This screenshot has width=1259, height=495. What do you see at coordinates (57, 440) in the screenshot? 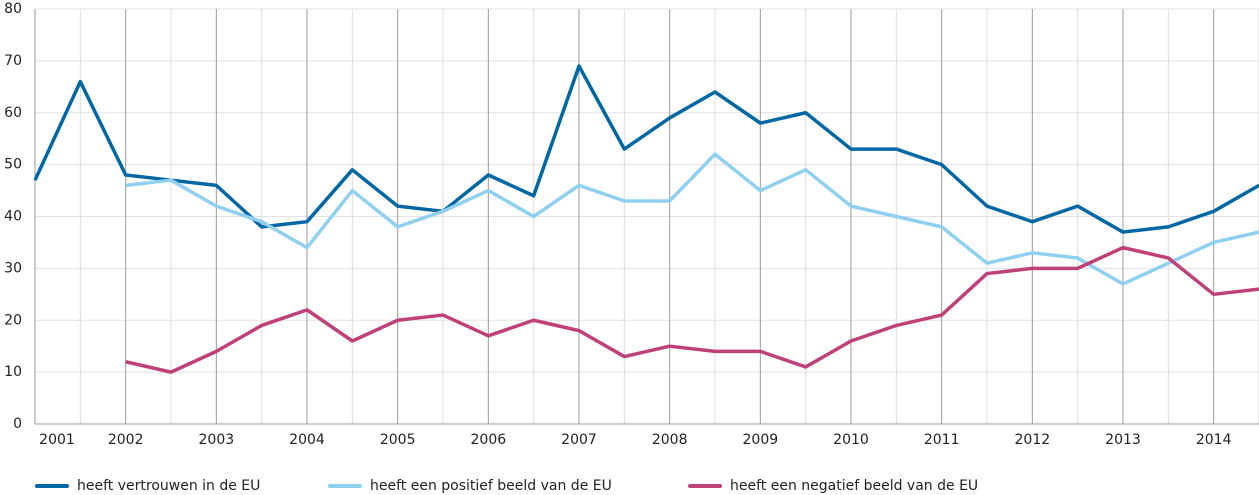
I see `x-tick-label: 2001` at bounding box center [57, 440].